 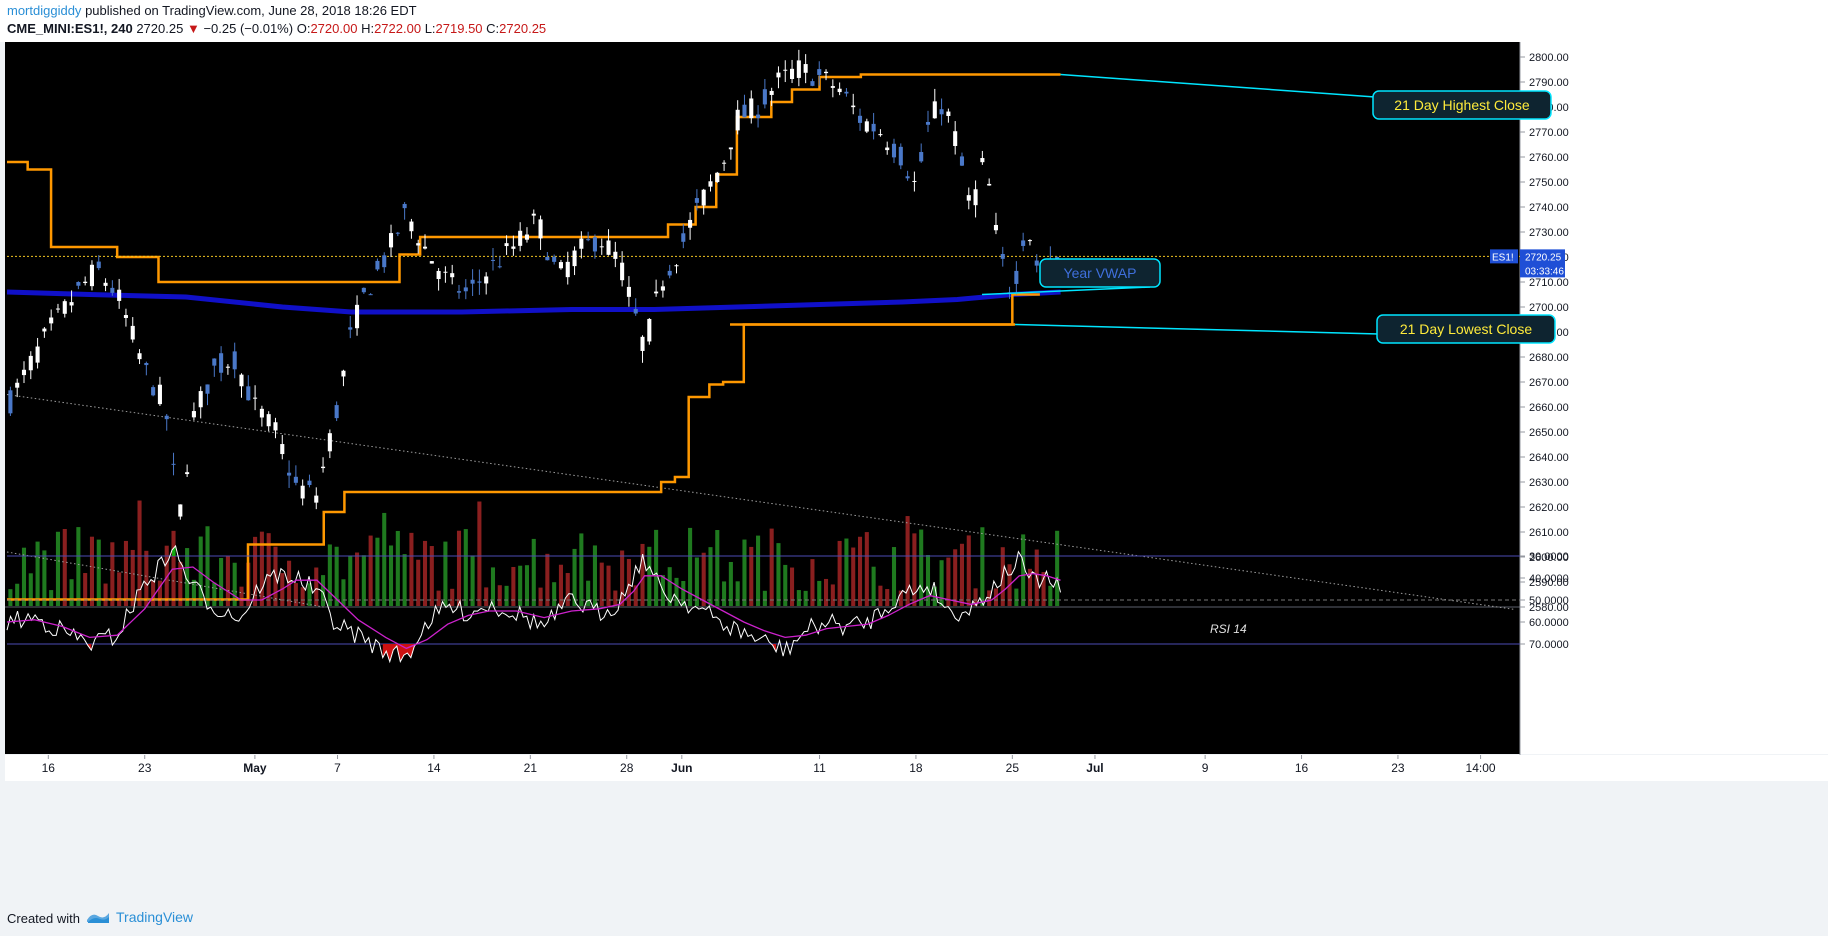 What do you see at coordinates (1549, 58) in the screenshot?
I see `price-tick-label: 2800.00` at bounding box center [1549, 58].